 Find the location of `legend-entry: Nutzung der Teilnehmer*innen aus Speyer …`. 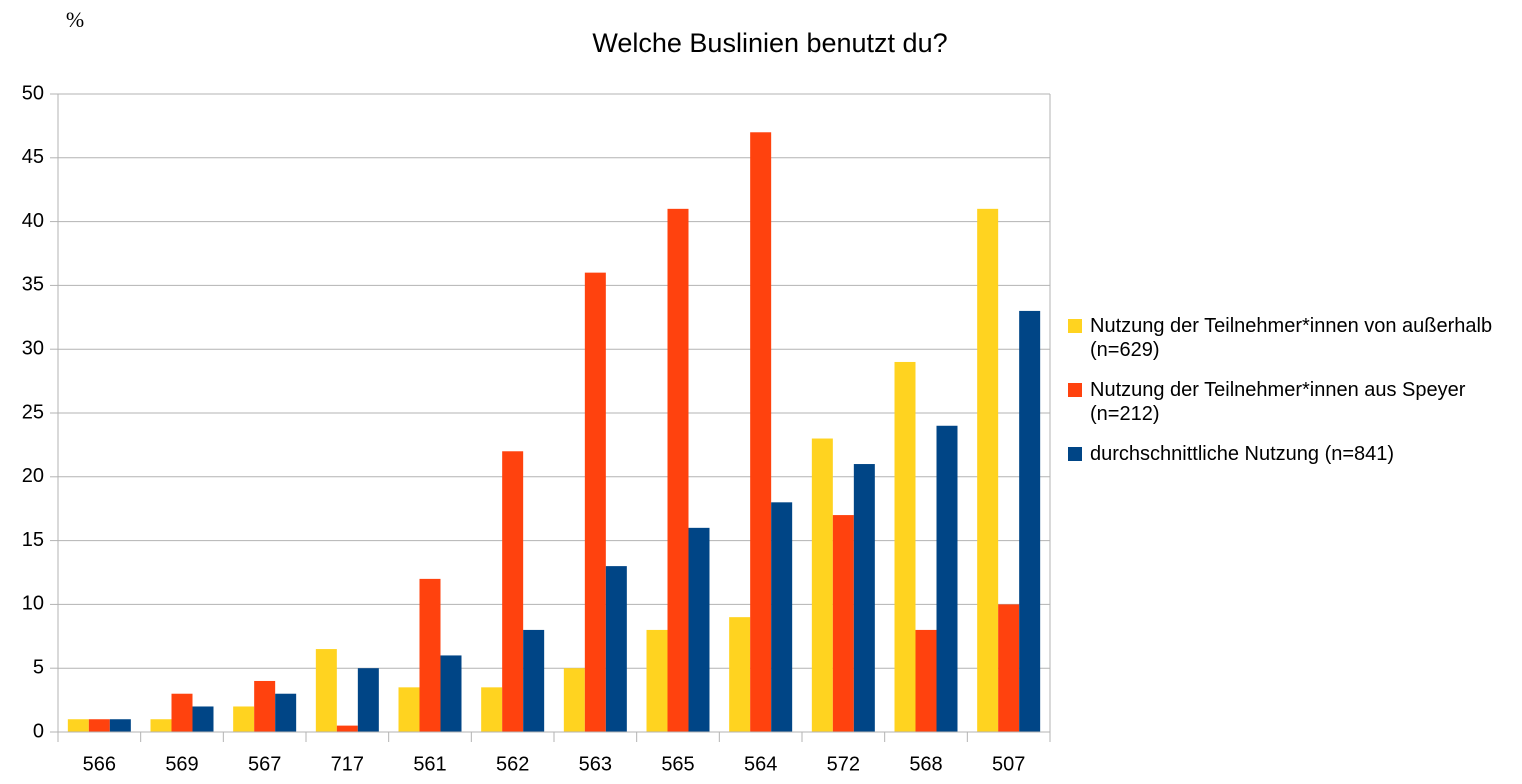

legend-entry: Nutzung der Teilnehmer*innen aus Speyer … is located at coordinates (1288, 402).